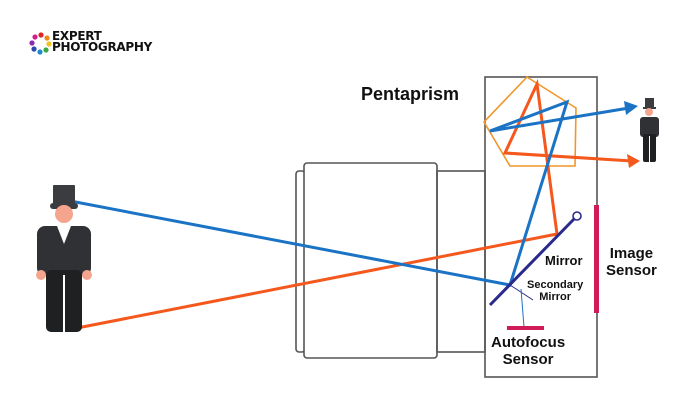  What do you see at coordinates (633, 161) in the screenshot?
I see `bottom-ray-arrow` at bounding box center [633, 161].